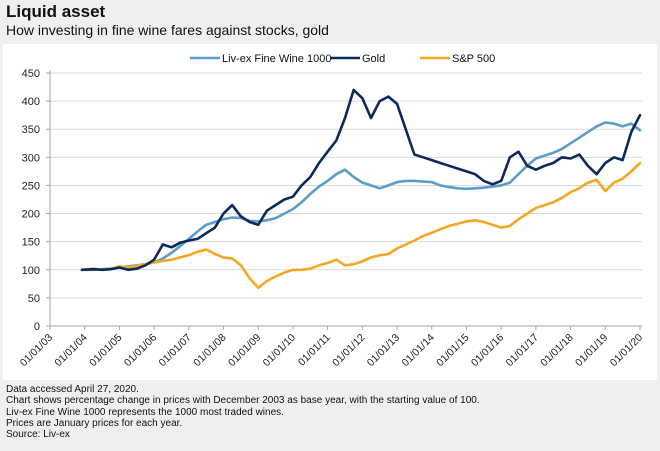 This screenshot has height=451, width=660. I want to click on x-tick-label: 01/01/19, so click(591, 350).